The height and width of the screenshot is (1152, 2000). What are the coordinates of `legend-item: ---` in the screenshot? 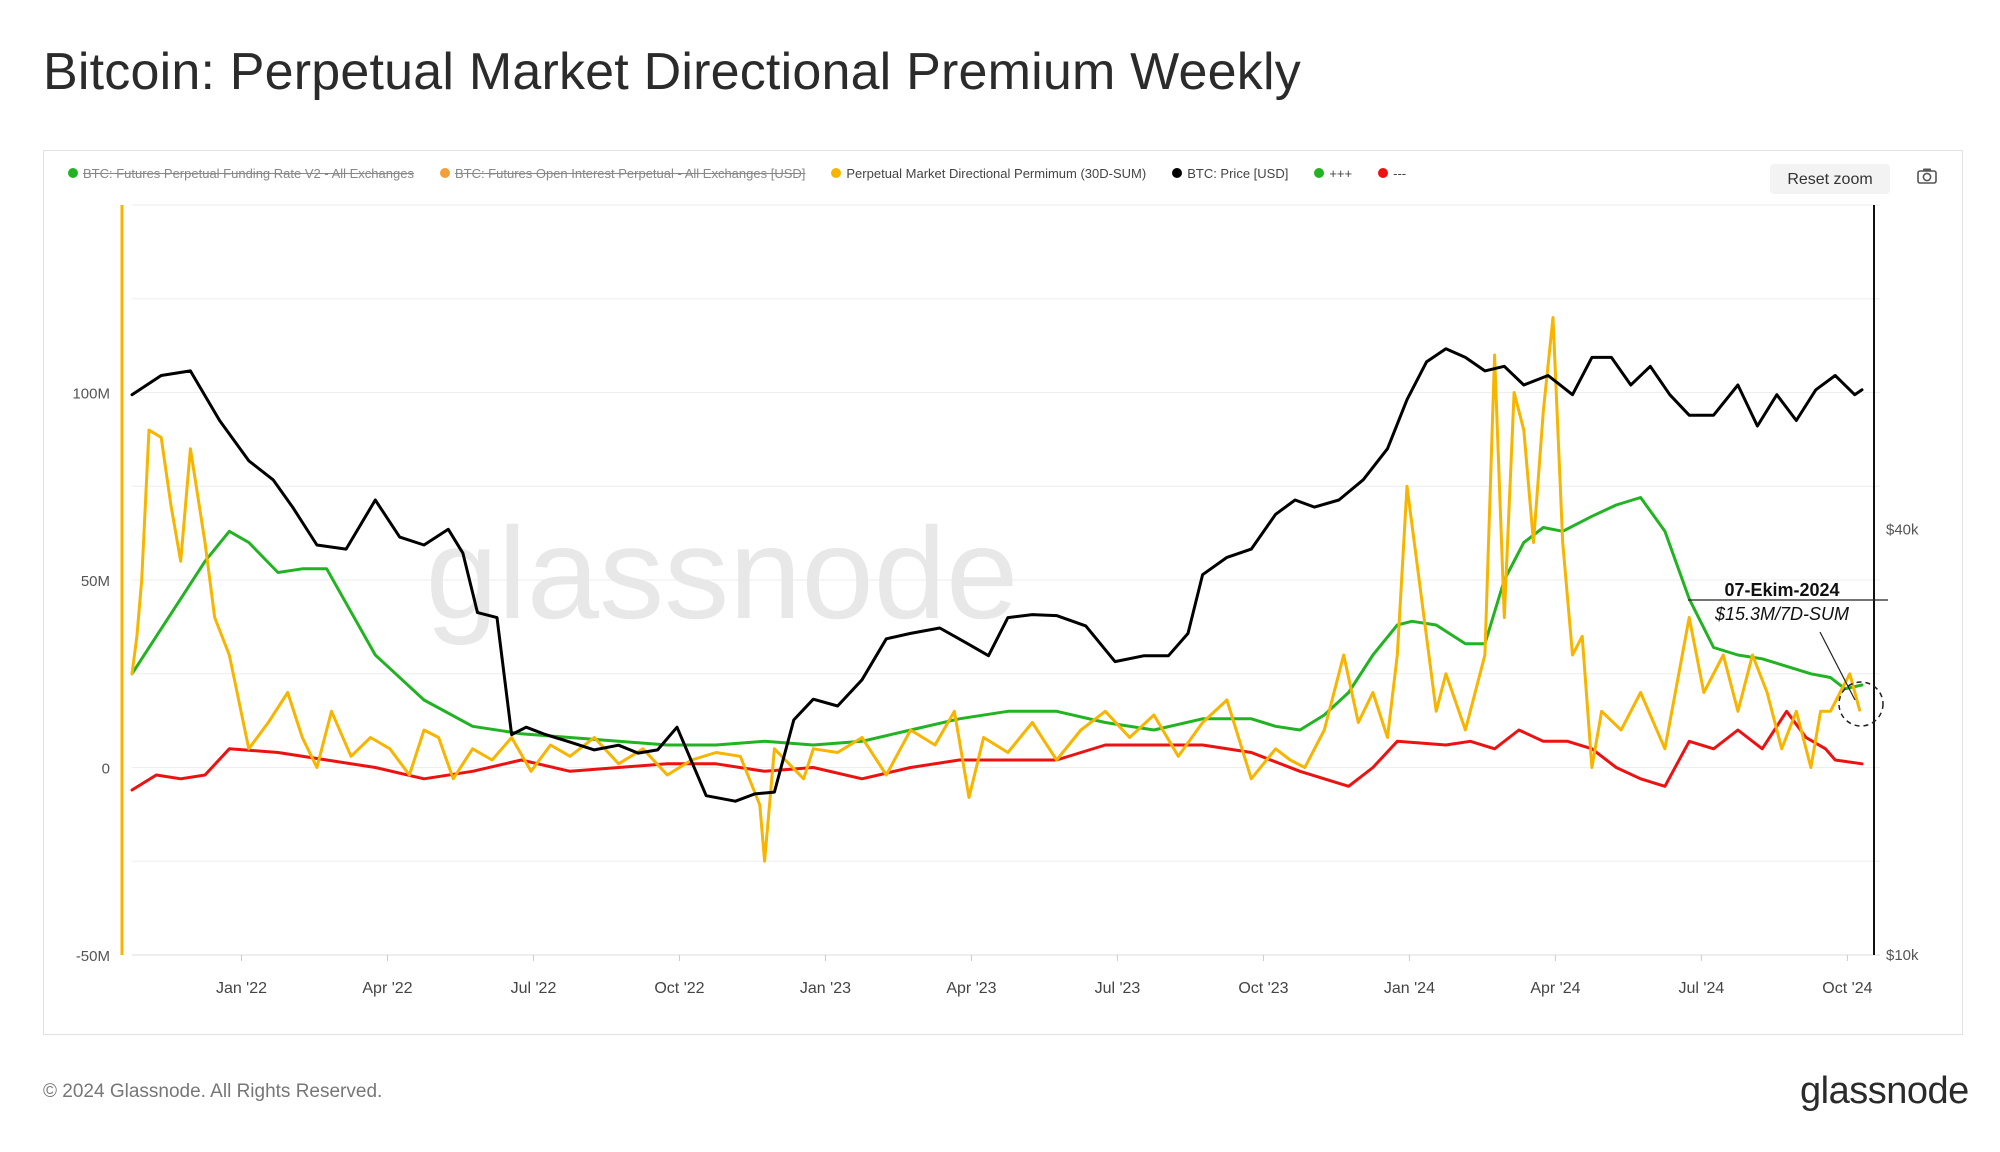 It's located at (1392, 173).